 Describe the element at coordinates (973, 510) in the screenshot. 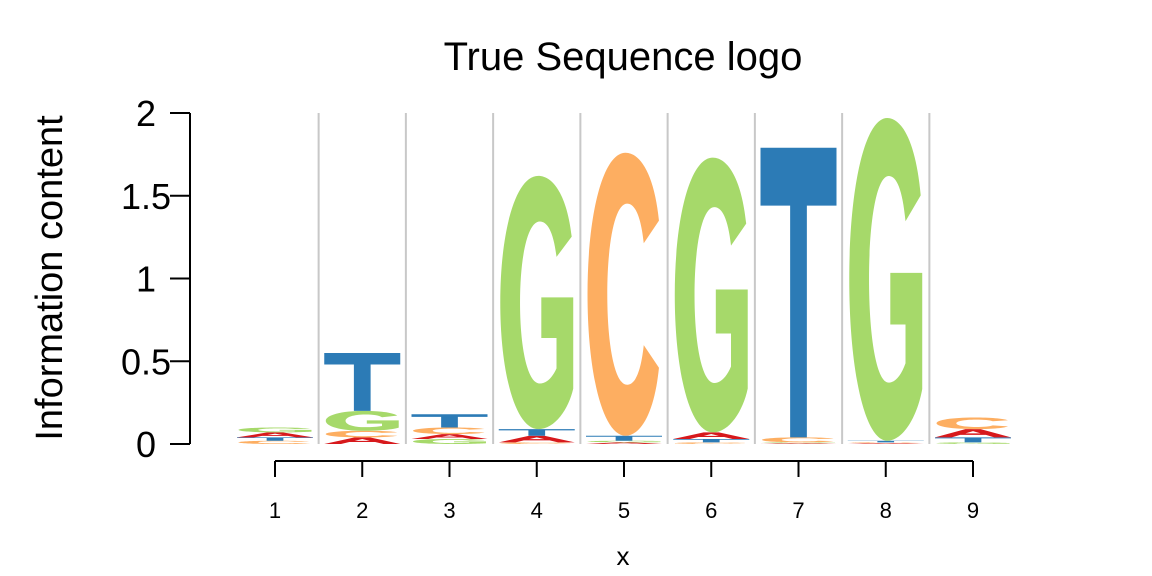

I see `x-tick-label: 9` at that location.